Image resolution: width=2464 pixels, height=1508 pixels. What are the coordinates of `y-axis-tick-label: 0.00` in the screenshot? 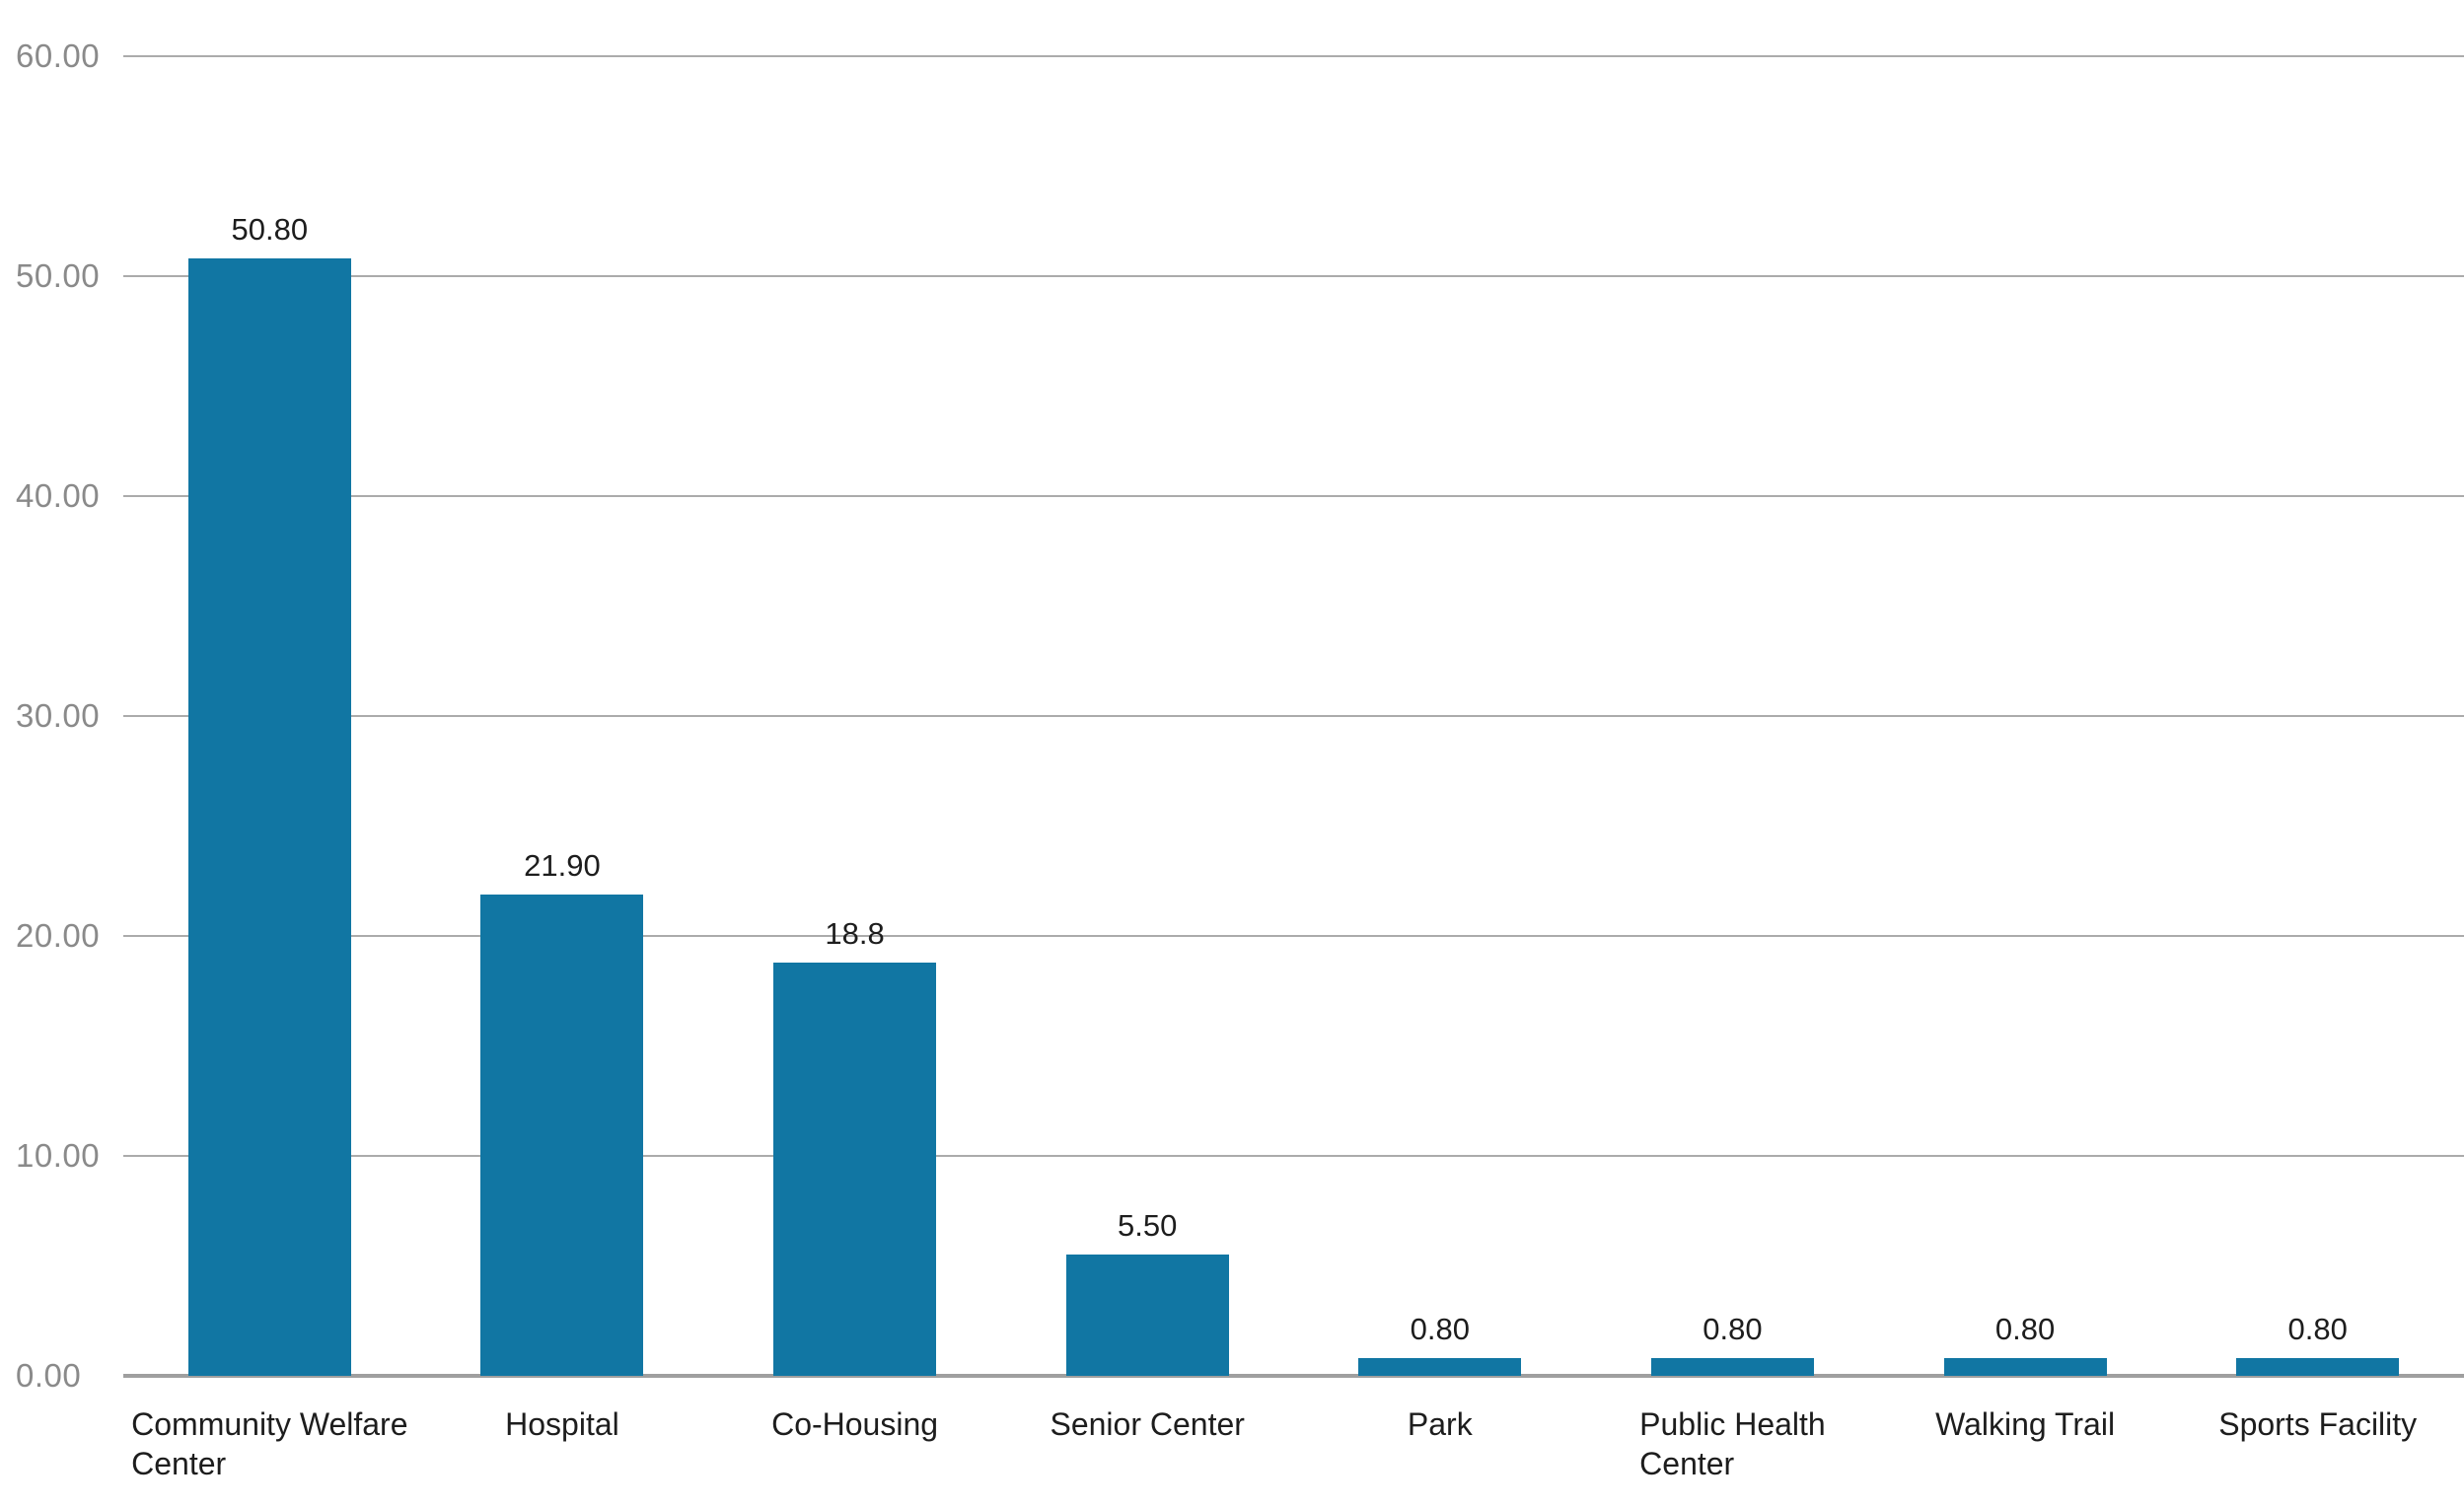 It's located at (49, 1376).